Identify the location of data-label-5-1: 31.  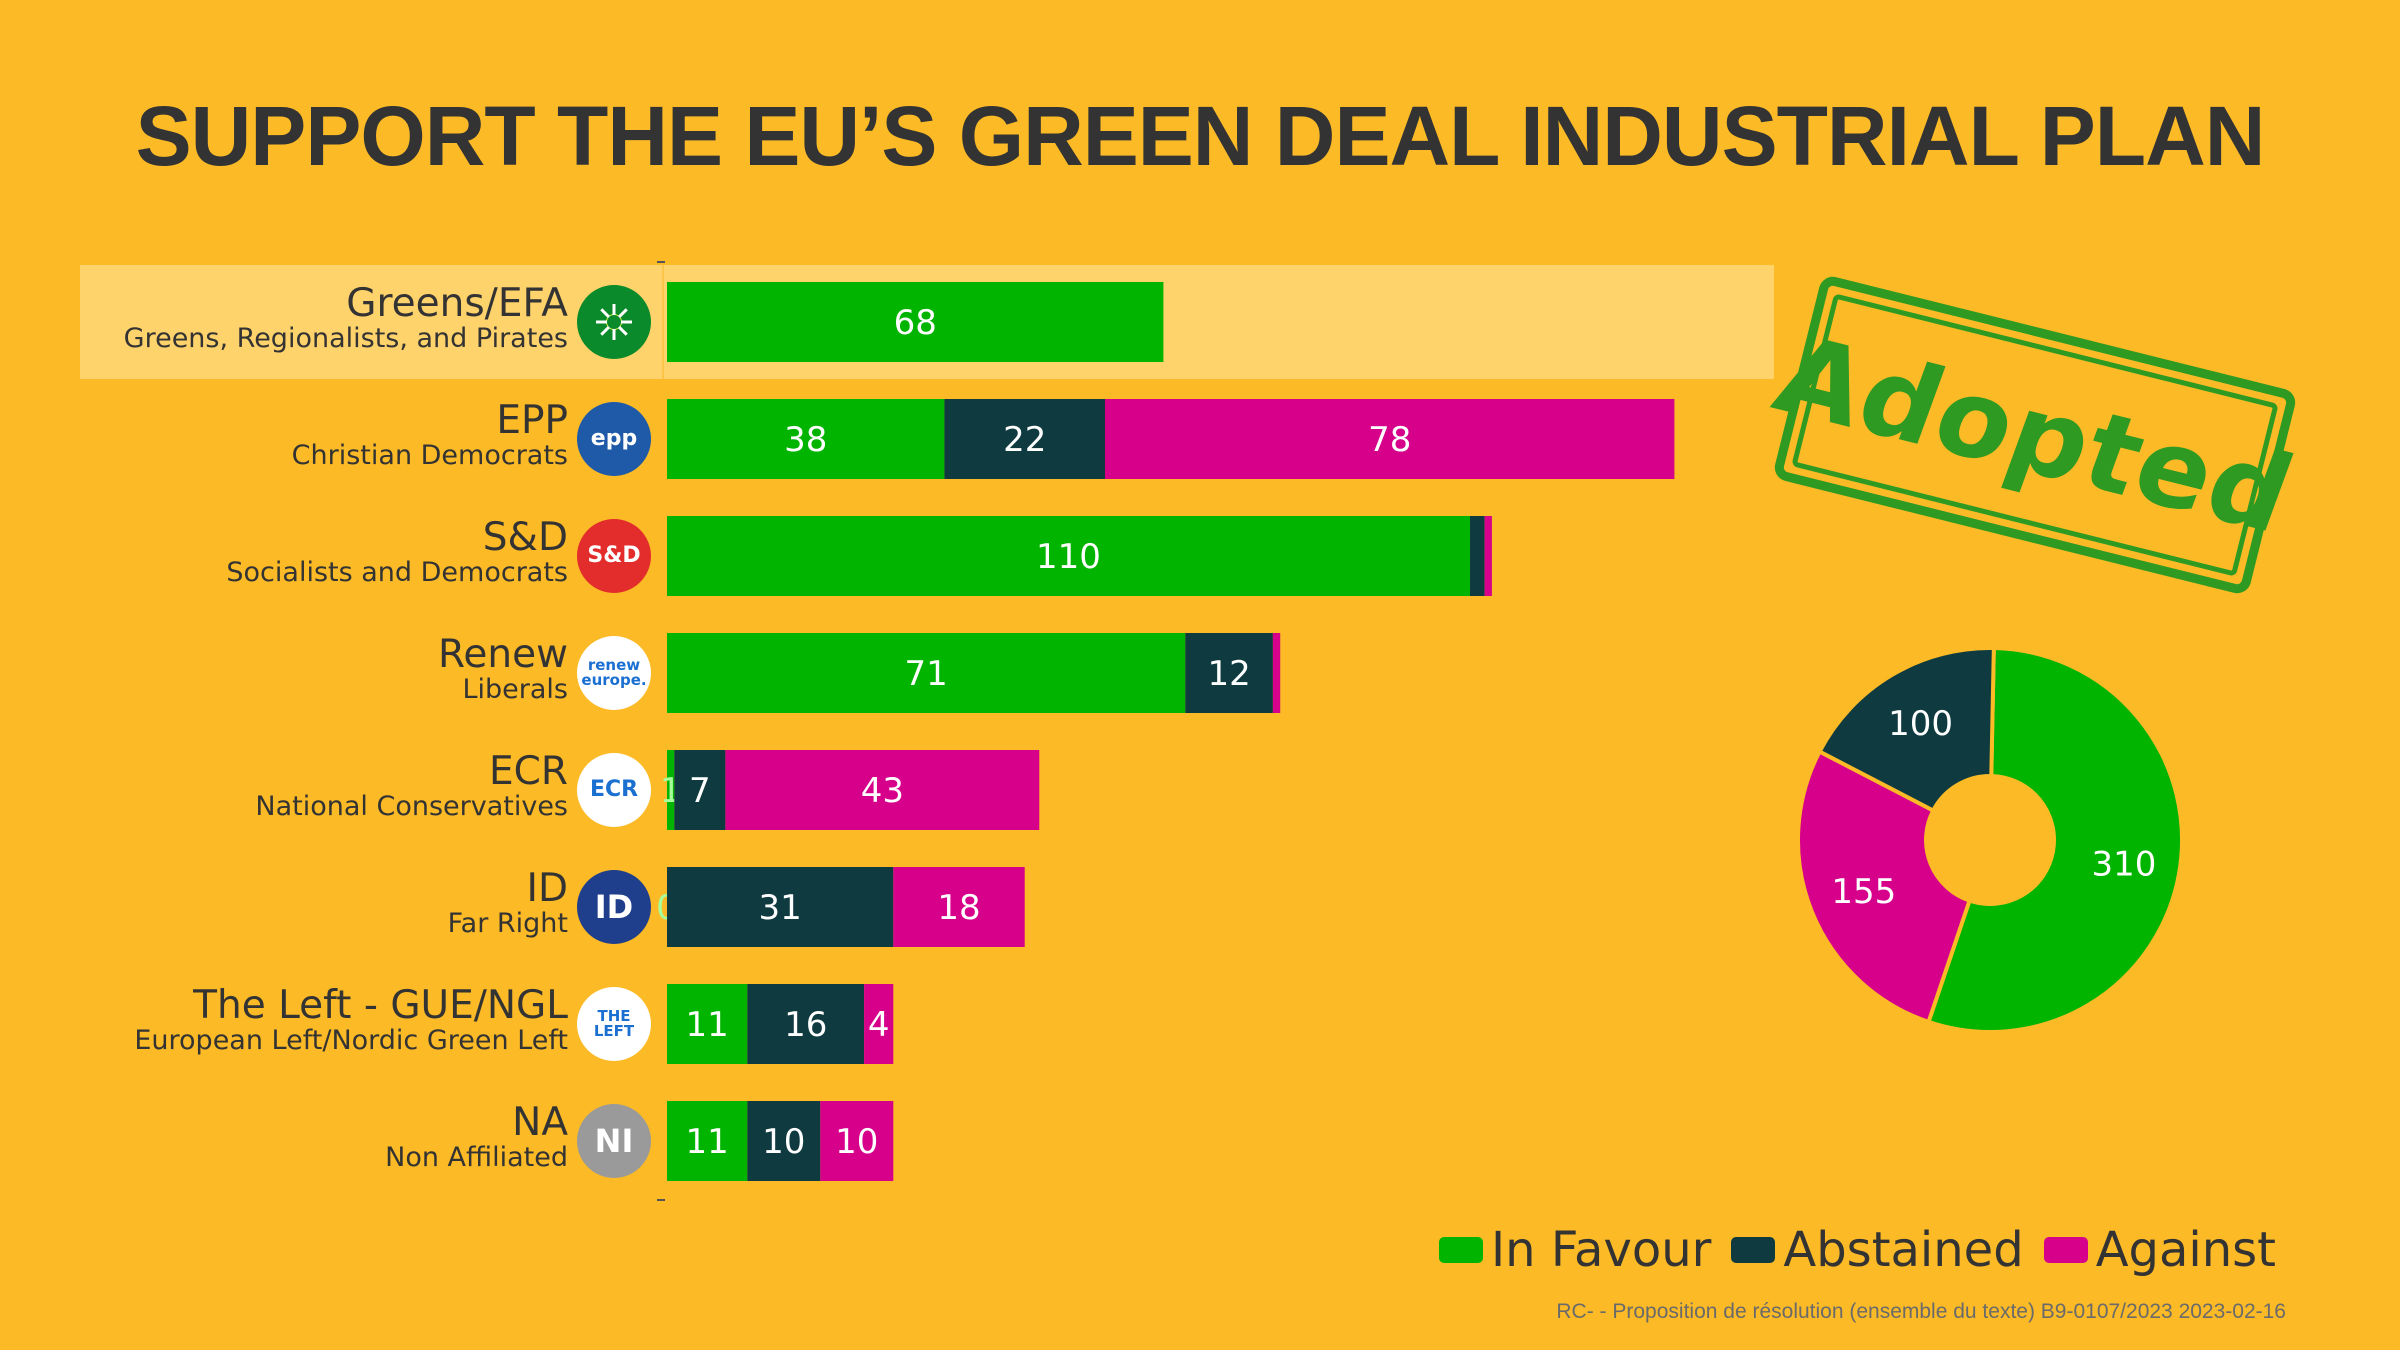
(780, 908).